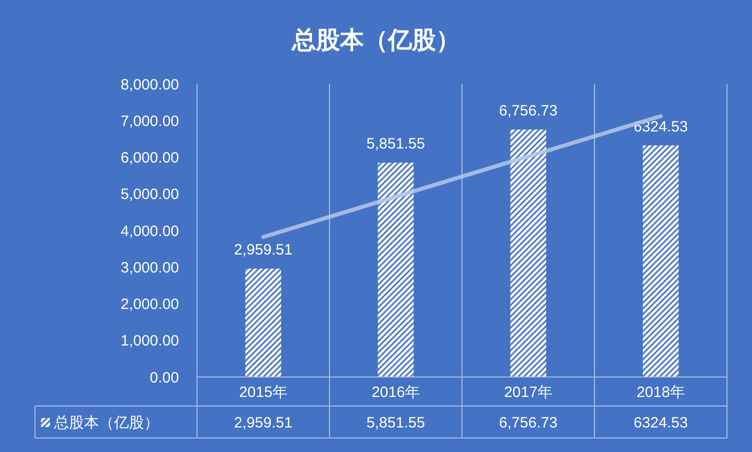 This screenshot has height=452, width=752. I want to click on text: 2,959.51, so click(263, 250).